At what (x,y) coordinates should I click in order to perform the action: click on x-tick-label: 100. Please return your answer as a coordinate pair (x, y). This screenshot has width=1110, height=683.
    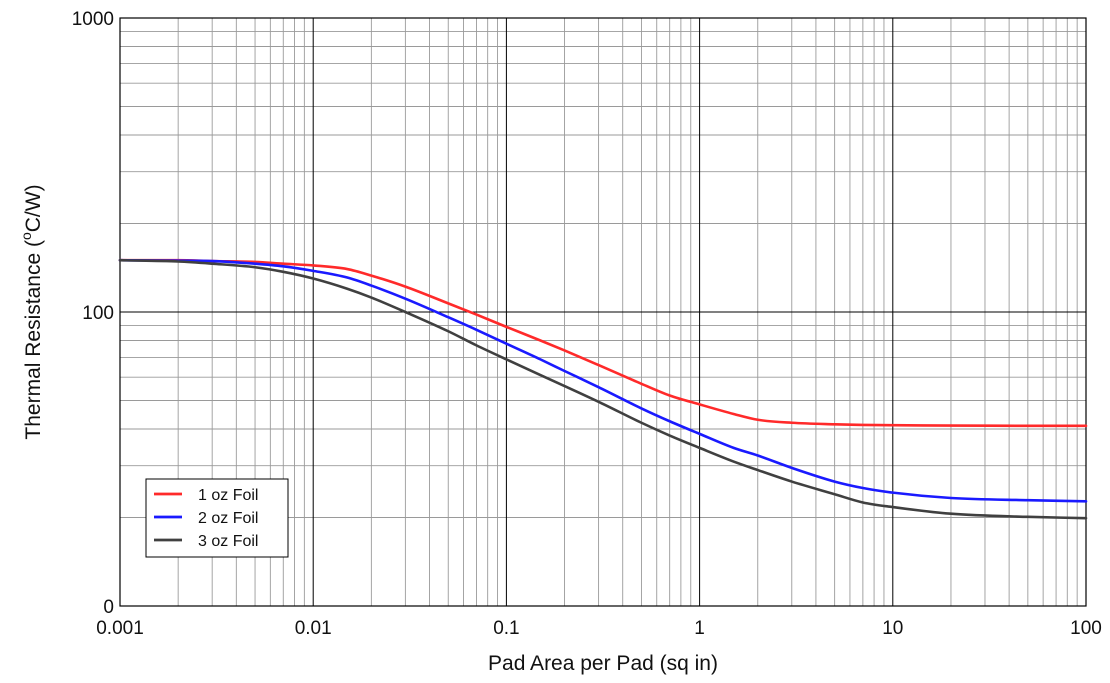
    Looking at the image, I should click on (1086, 628).